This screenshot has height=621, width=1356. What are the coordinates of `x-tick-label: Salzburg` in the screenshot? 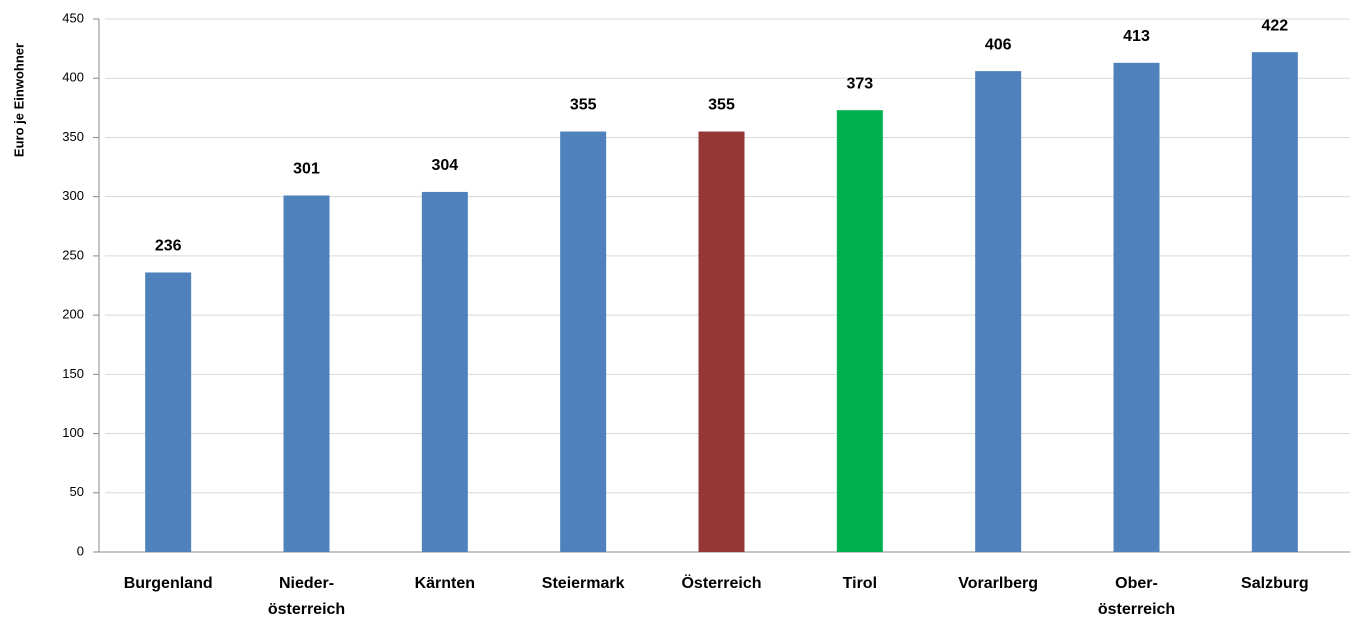 It's located at (1275, 583).